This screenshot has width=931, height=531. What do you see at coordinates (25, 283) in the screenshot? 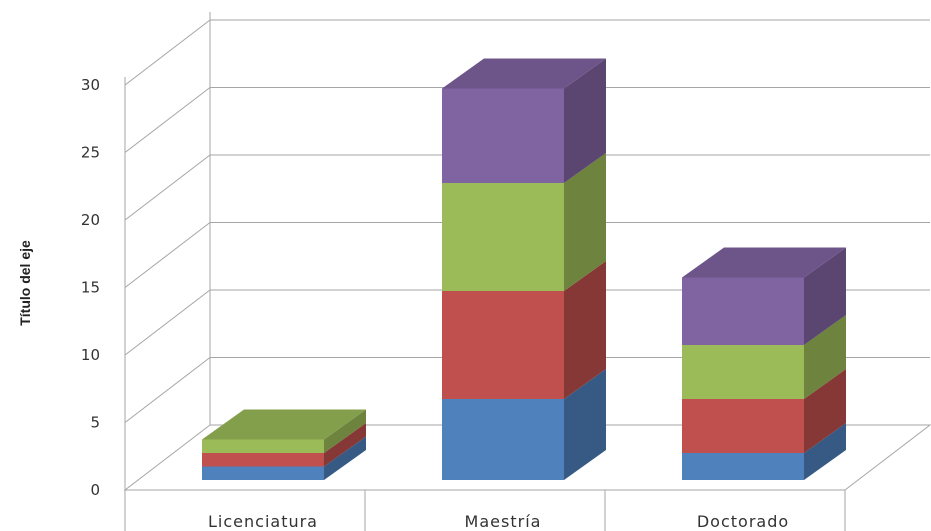
I see `y-axis-title: Título del eje` at bounding box center [25, 283].